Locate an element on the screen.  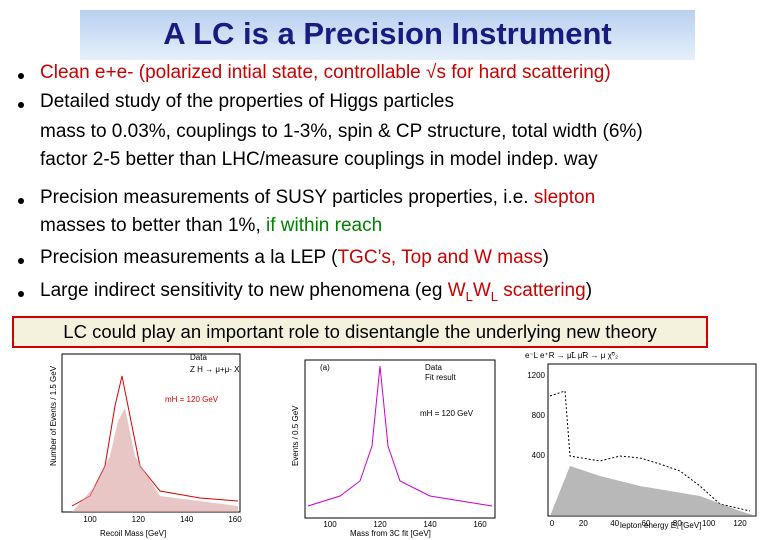
x-tick-label: 20 is located at coordinates (583, 523).